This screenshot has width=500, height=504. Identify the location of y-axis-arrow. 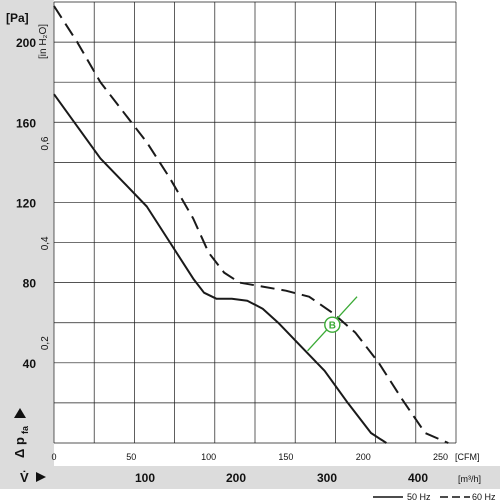
(20, 413).